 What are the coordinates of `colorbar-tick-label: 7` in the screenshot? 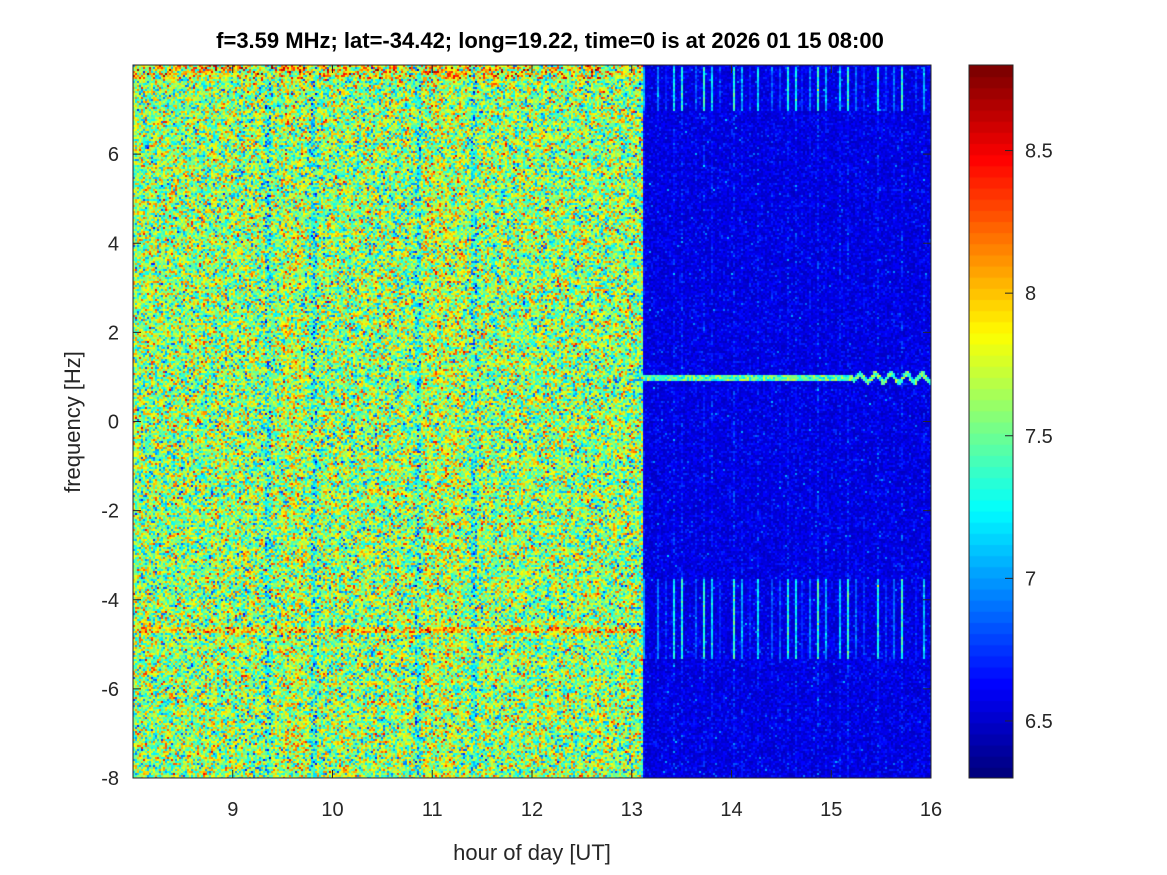 It's located at (1030, 579).